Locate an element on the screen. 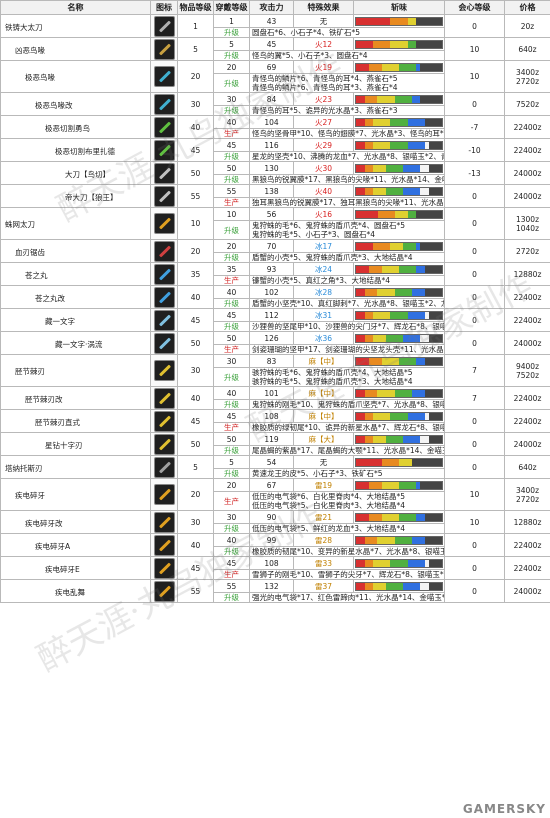  materials-text: 骇狩蛛的毛*6、鬼狩蛛的盾爪壳*4、大地结晶*5 is located at coordinates (332, 373).